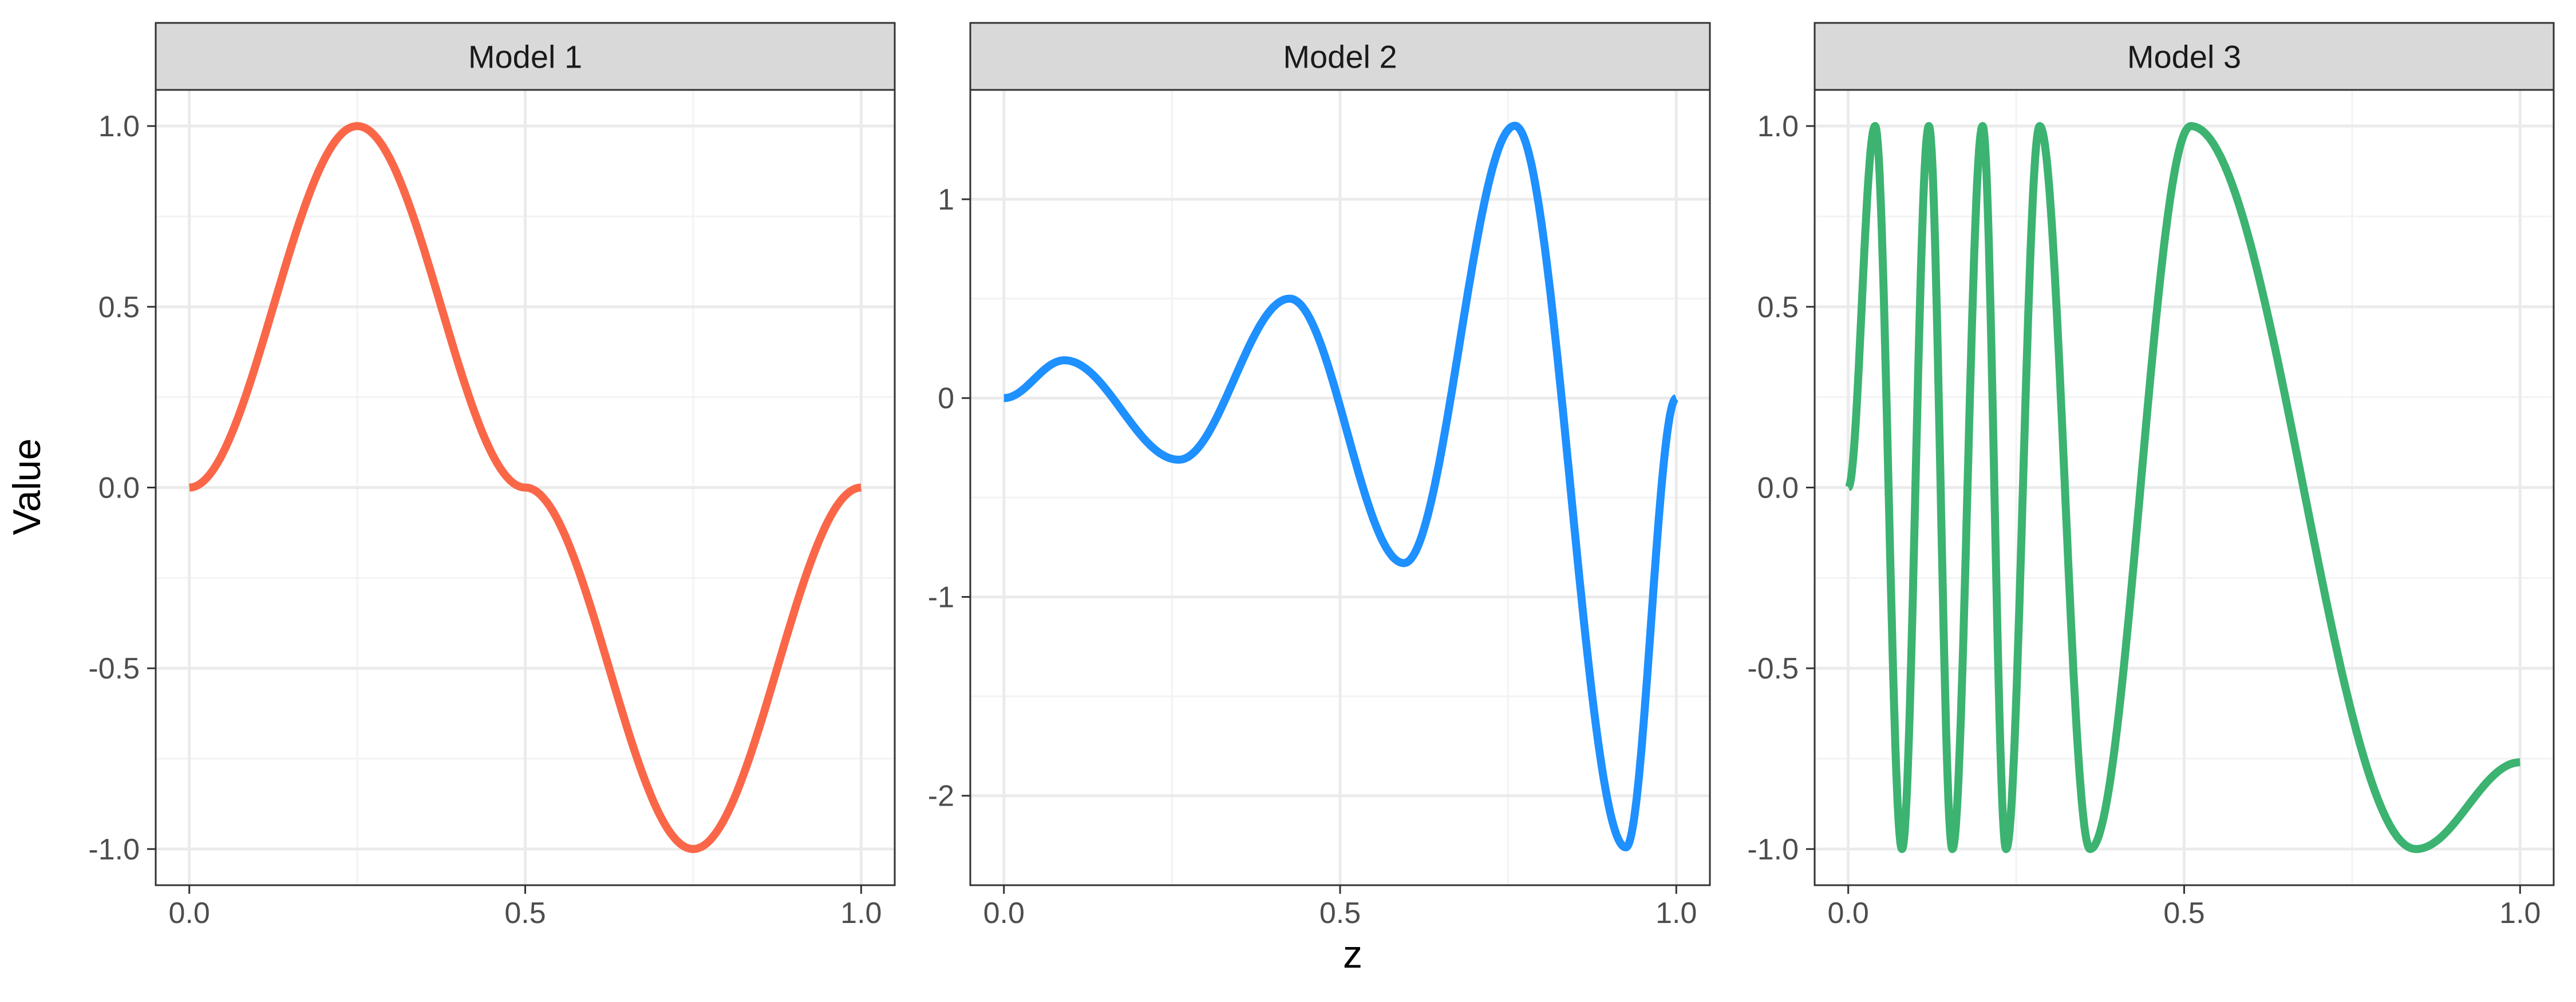 This screenshot has height=1002, width=2576. I want to click on y-tick-label: -2, so click(941, 796).